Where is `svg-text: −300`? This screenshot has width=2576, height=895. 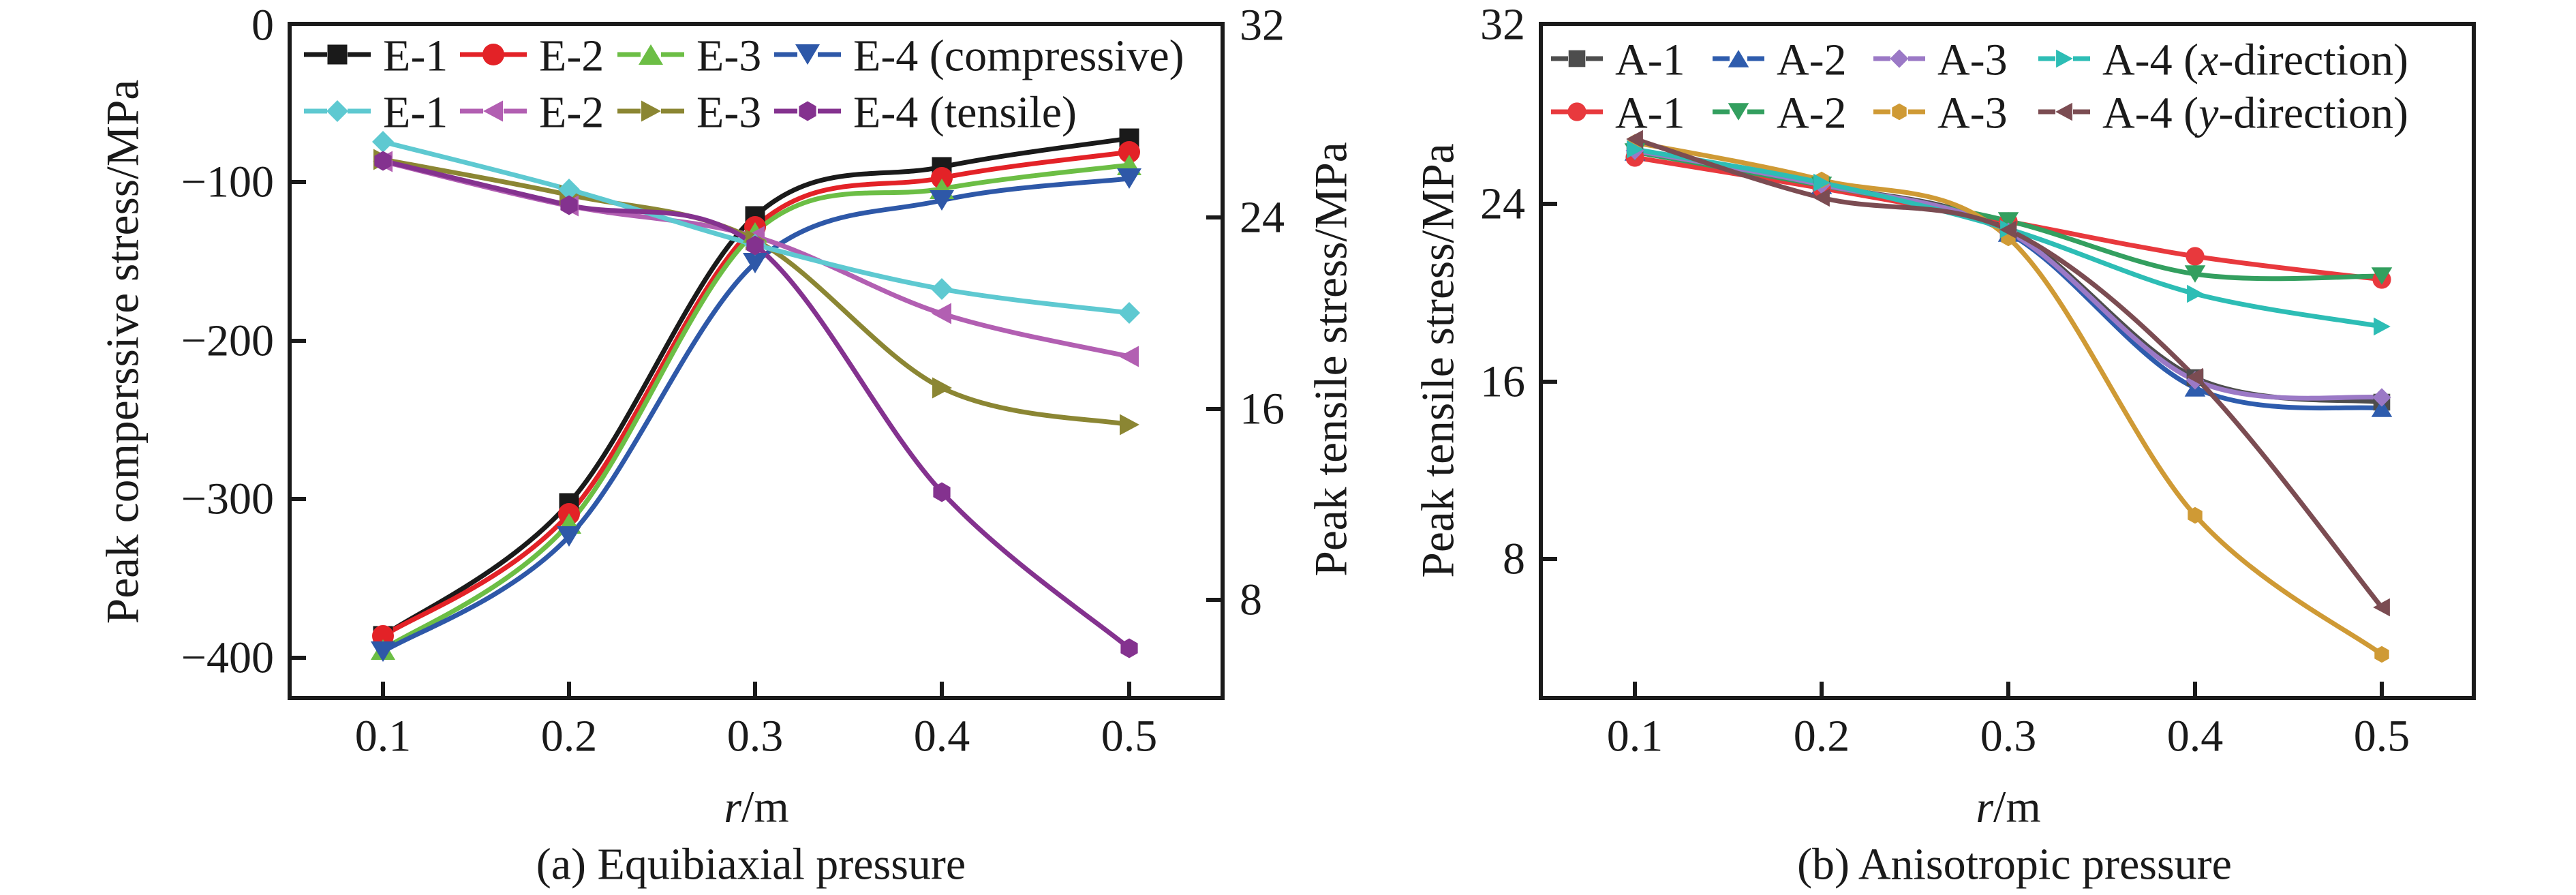
svg-text: −300 is located at coordinates (227, 499).